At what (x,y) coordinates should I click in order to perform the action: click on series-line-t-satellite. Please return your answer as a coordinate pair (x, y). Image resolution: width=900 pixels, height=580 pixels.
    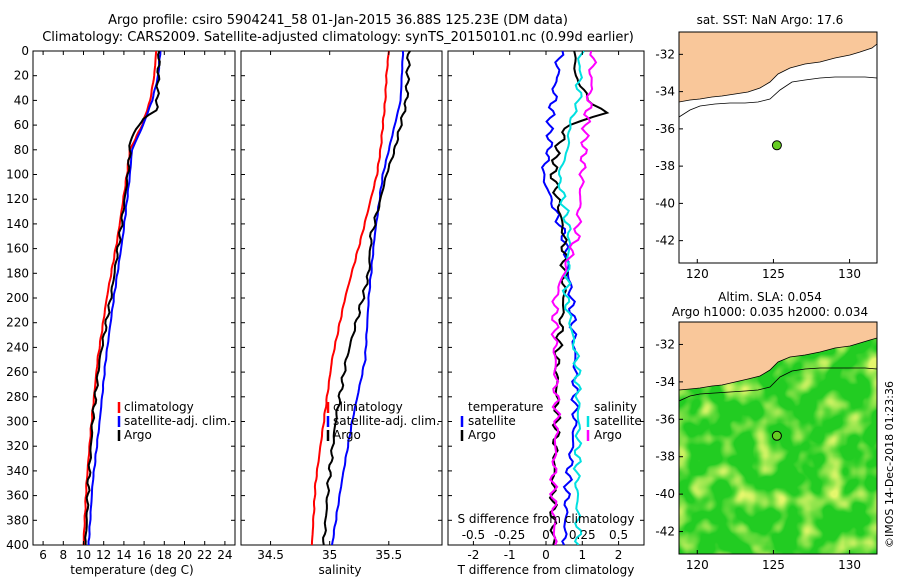
    Looking at the image, I should click on (560, 298).